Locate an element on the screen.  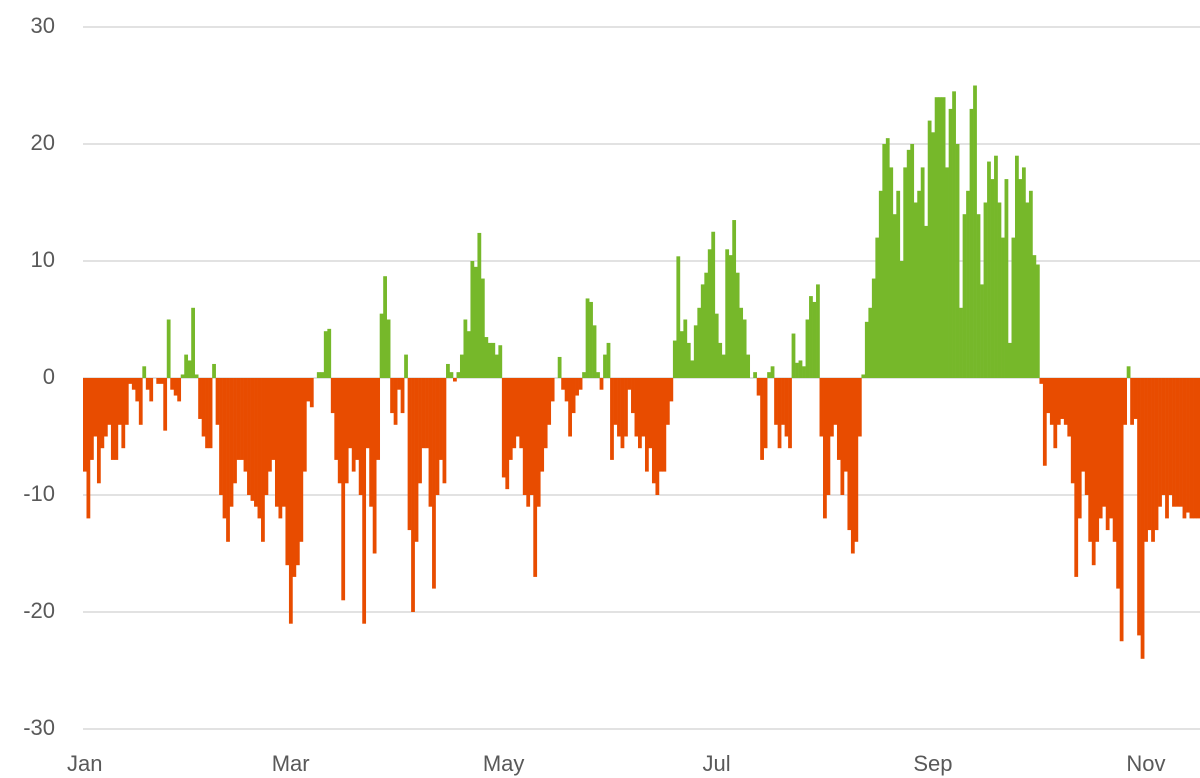
y-tick-label: 0 is located at coordinates (49, 376).